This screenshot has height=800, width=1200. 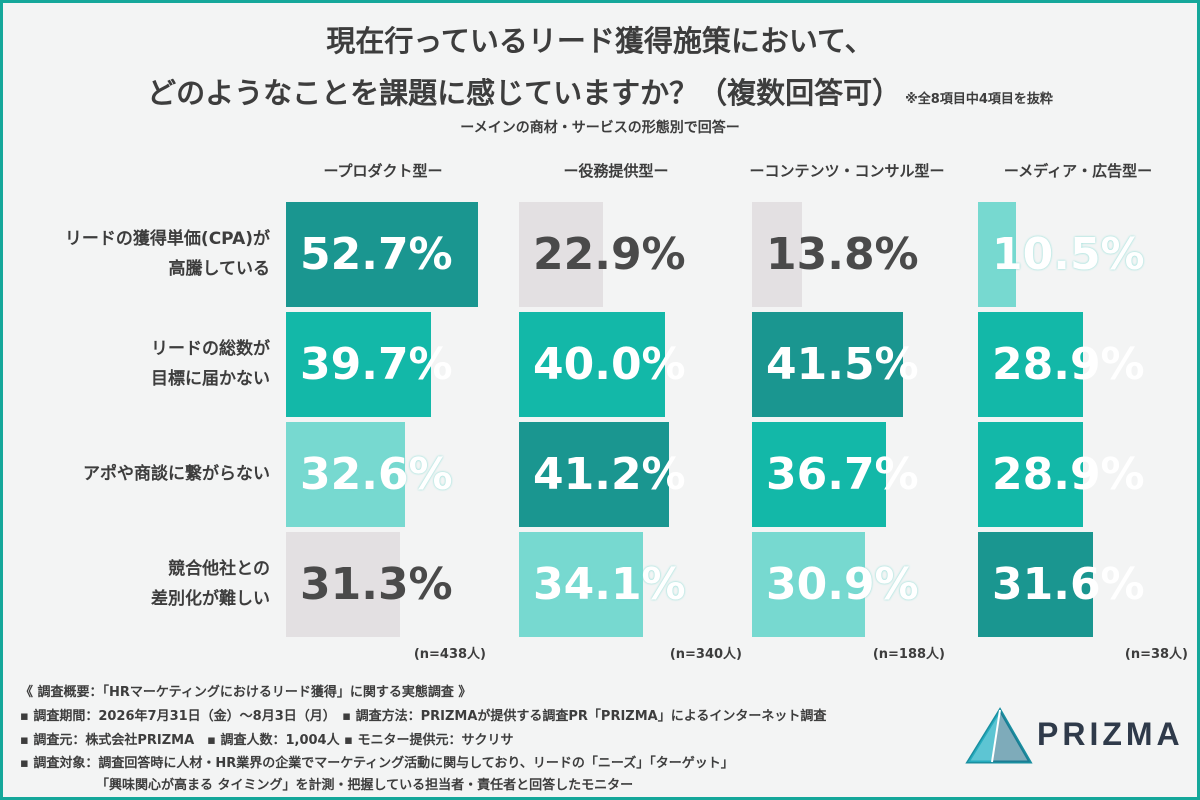 I want to click on data-label-1-1: 40.0%, so click(x=609, y=364).